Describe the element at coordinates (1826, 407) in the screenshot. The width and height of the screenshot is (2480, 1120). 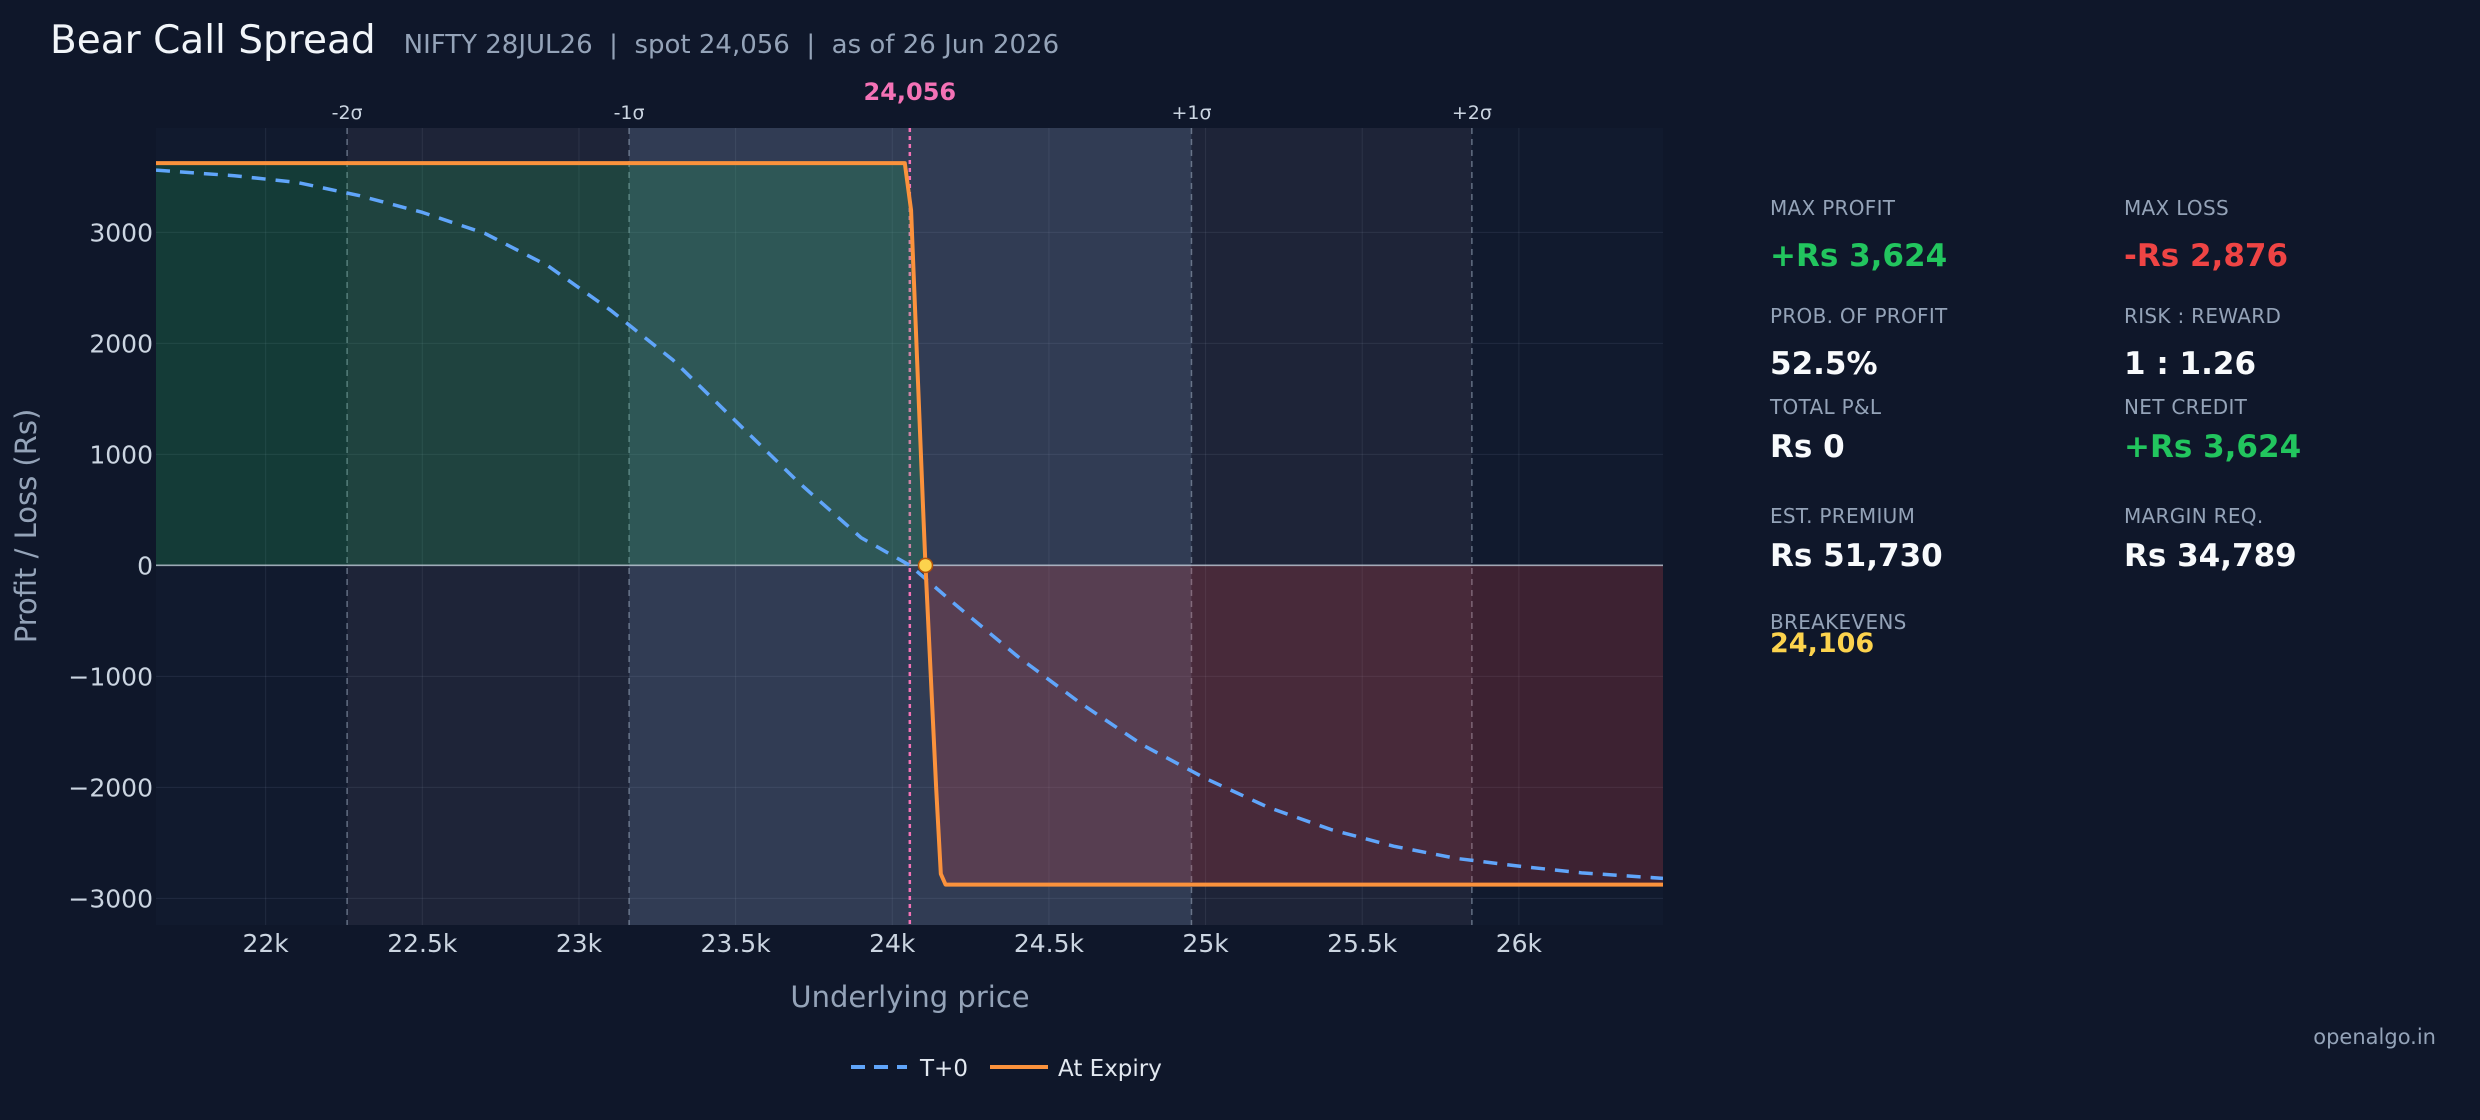
I see `total-pl-label: TOTAL P&L` at that location.